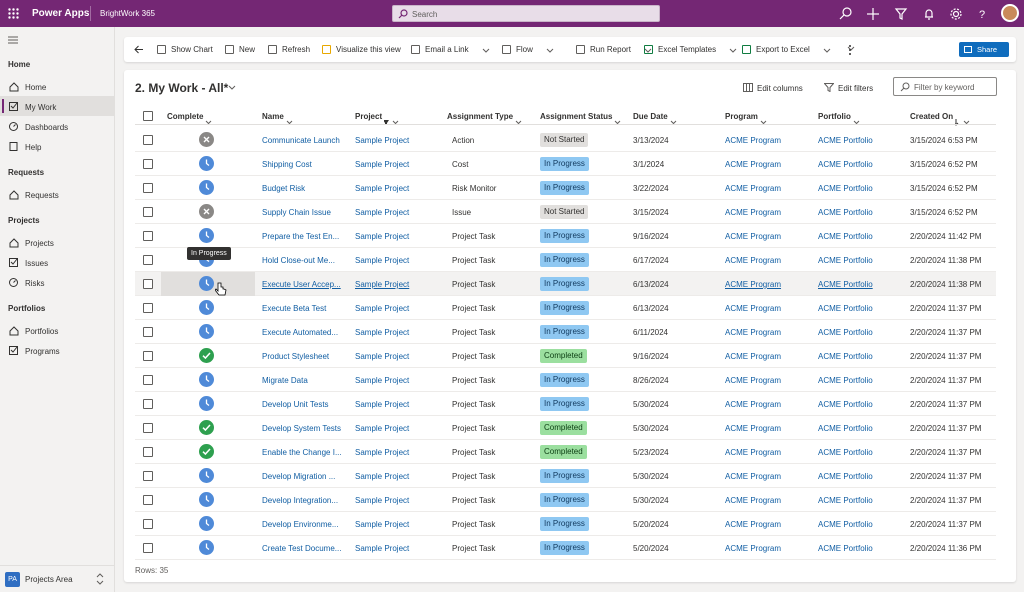  Describe the element at coordinates (524, 49) in the screenshot. I see `command-button: Flow` at that location.